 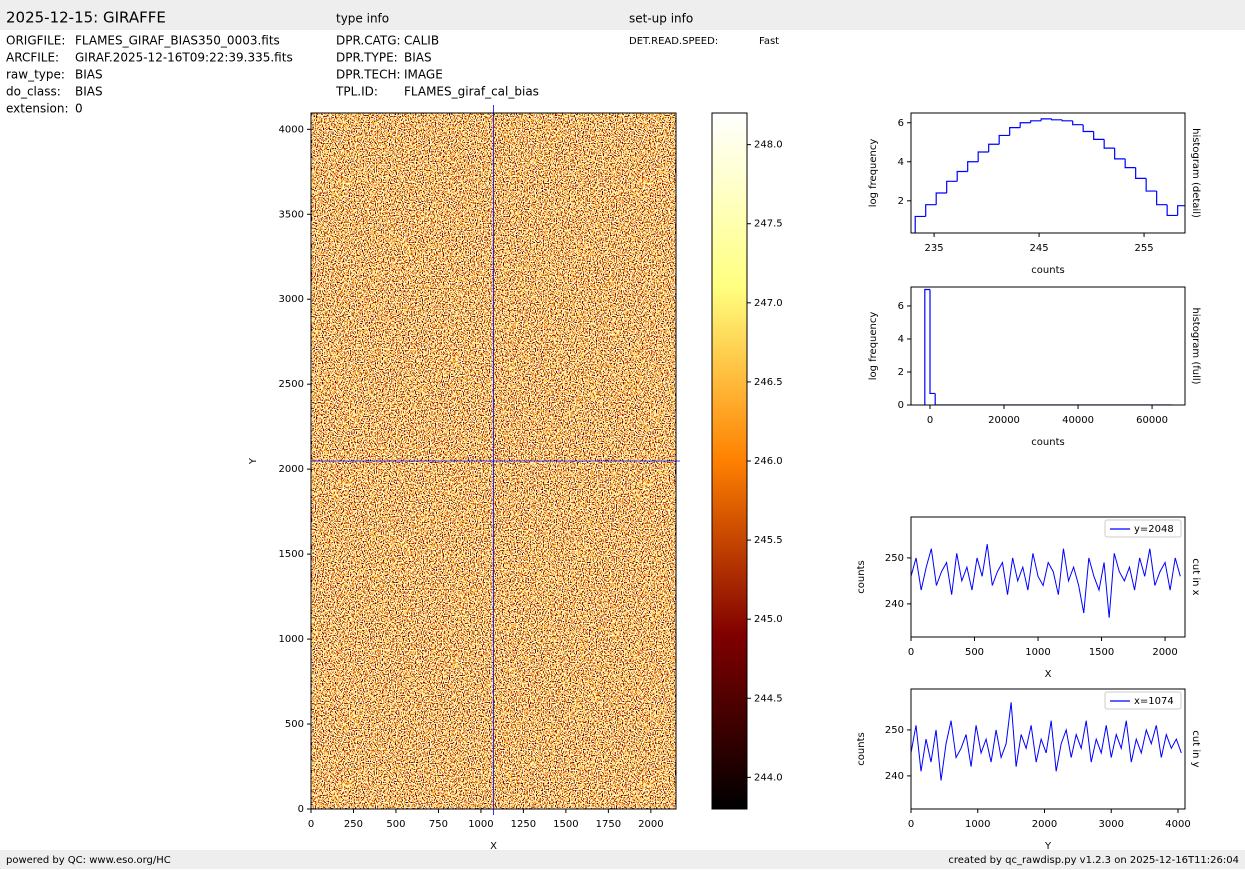 I want to click on info-key: TPL.ID:, so click(x=356, y=92).